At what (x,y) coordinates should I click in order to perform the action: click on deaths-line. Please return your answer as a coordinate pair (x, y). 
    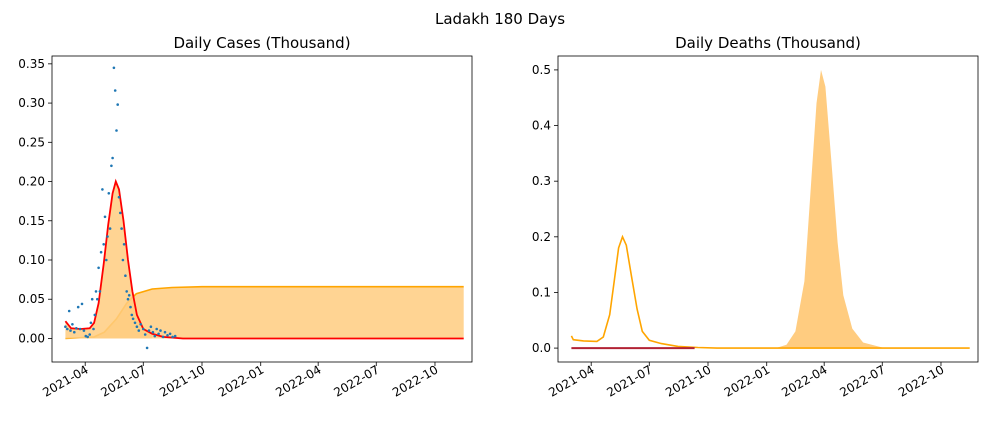
    Looking at the image, I should click on (770, 291).